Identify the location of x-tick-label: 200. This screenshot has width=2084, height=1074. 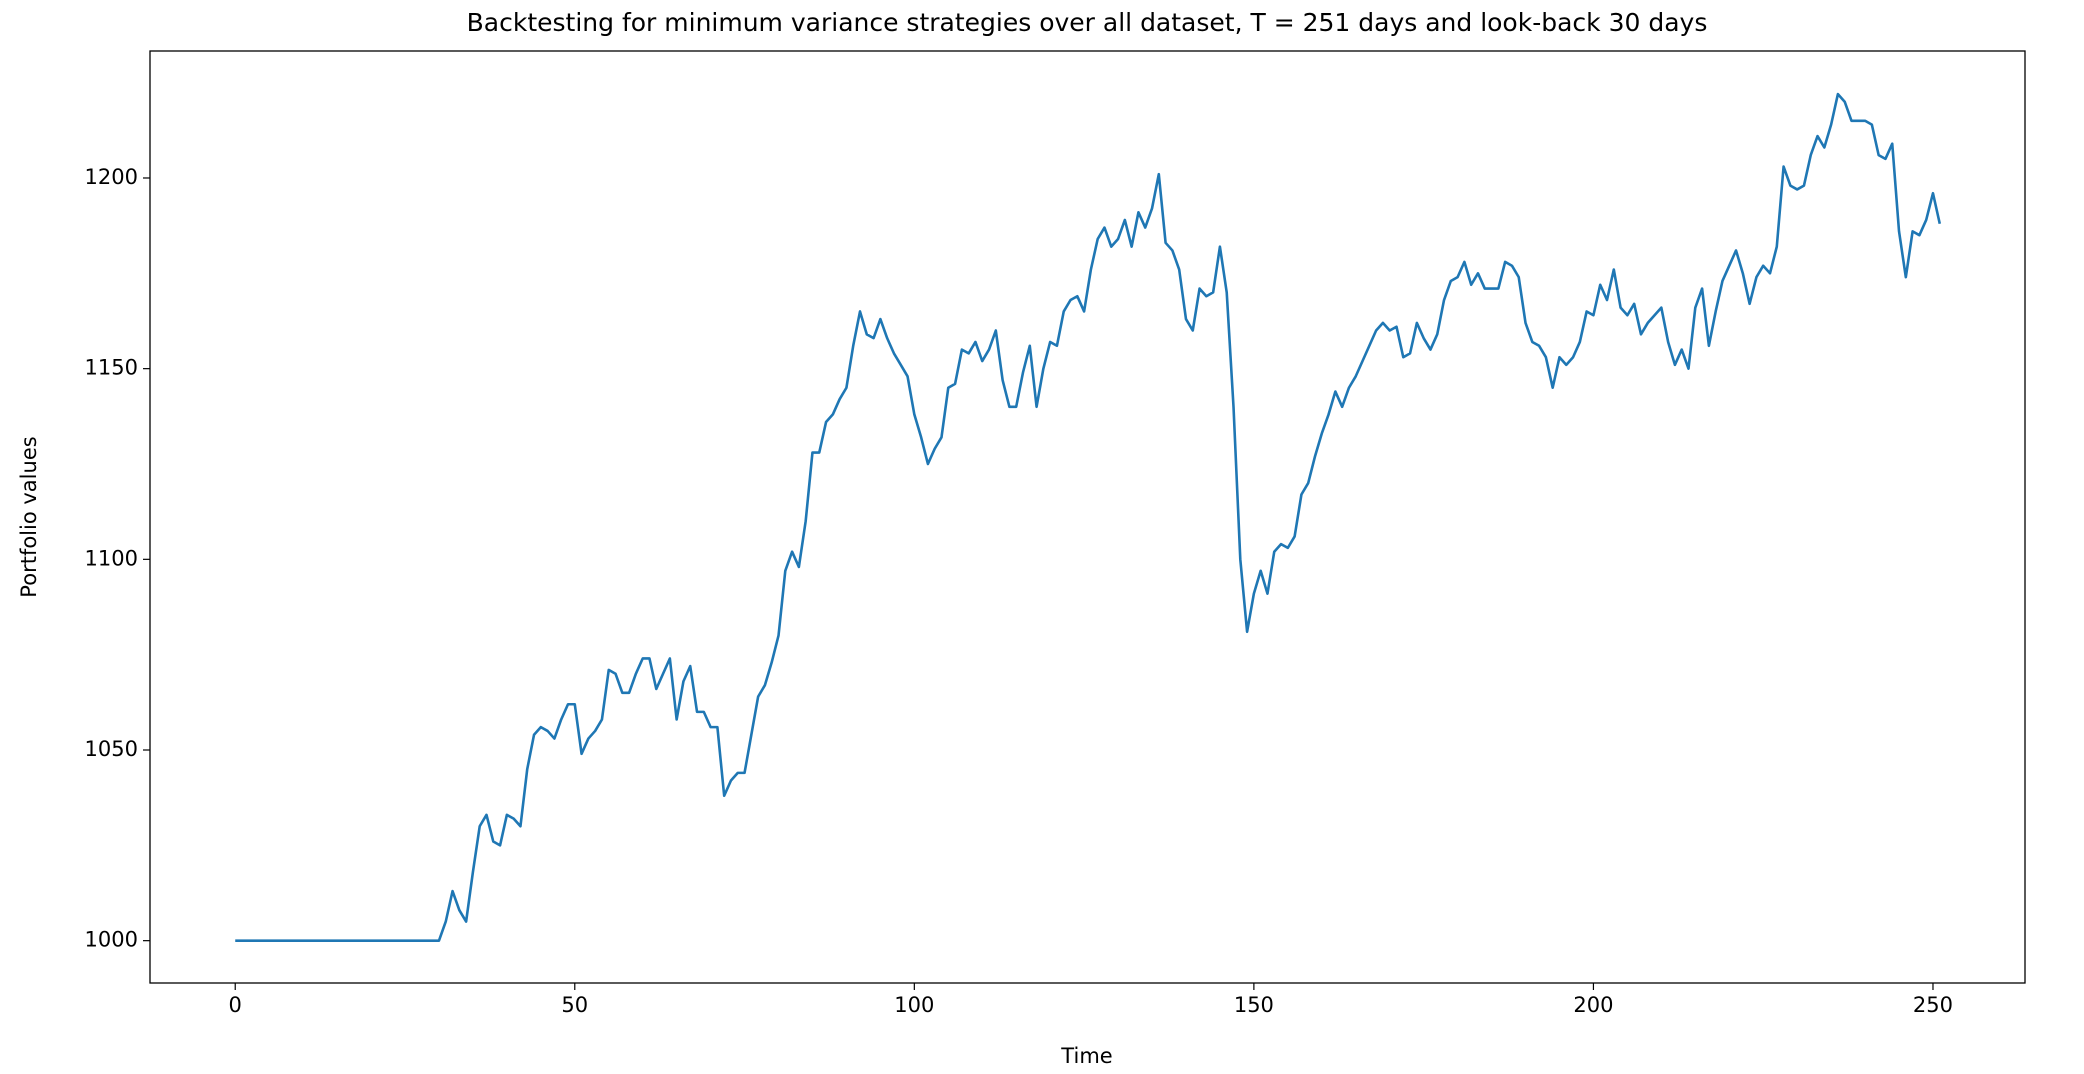
(1593, 1005).